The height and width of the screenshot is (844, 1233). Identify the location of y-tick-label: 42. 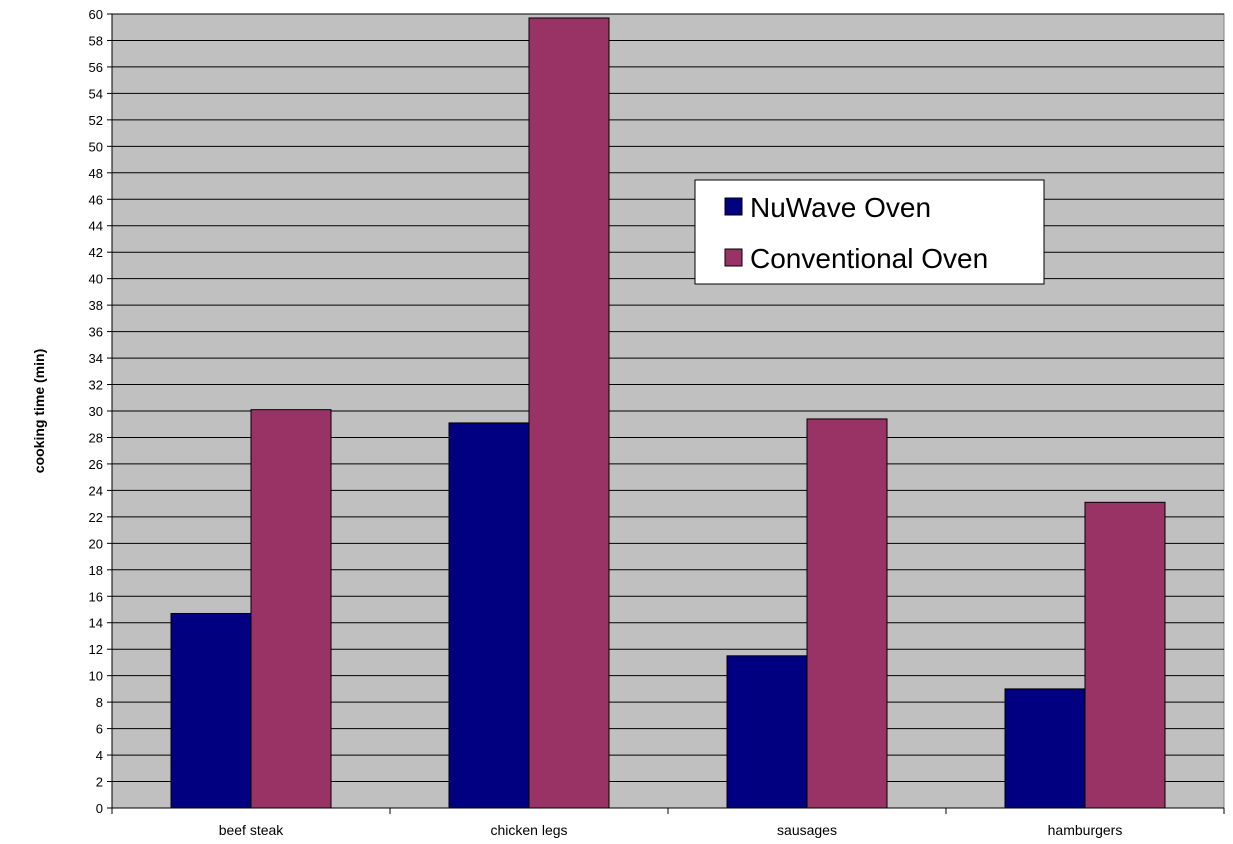
(96, 252).